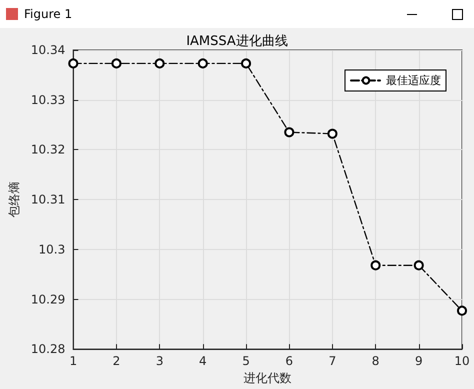  Describe the element at coordinates (237, 41) in the screenshot. I see `chart-title: IAMSSA进化曲线` at that location.